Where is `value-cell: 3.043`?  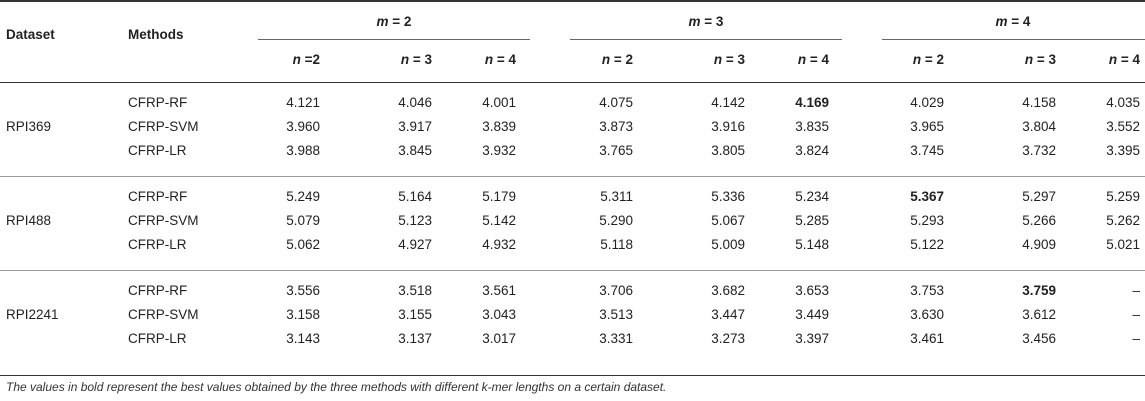 value-cell: 3.043 is located at coordinates (499, 314).